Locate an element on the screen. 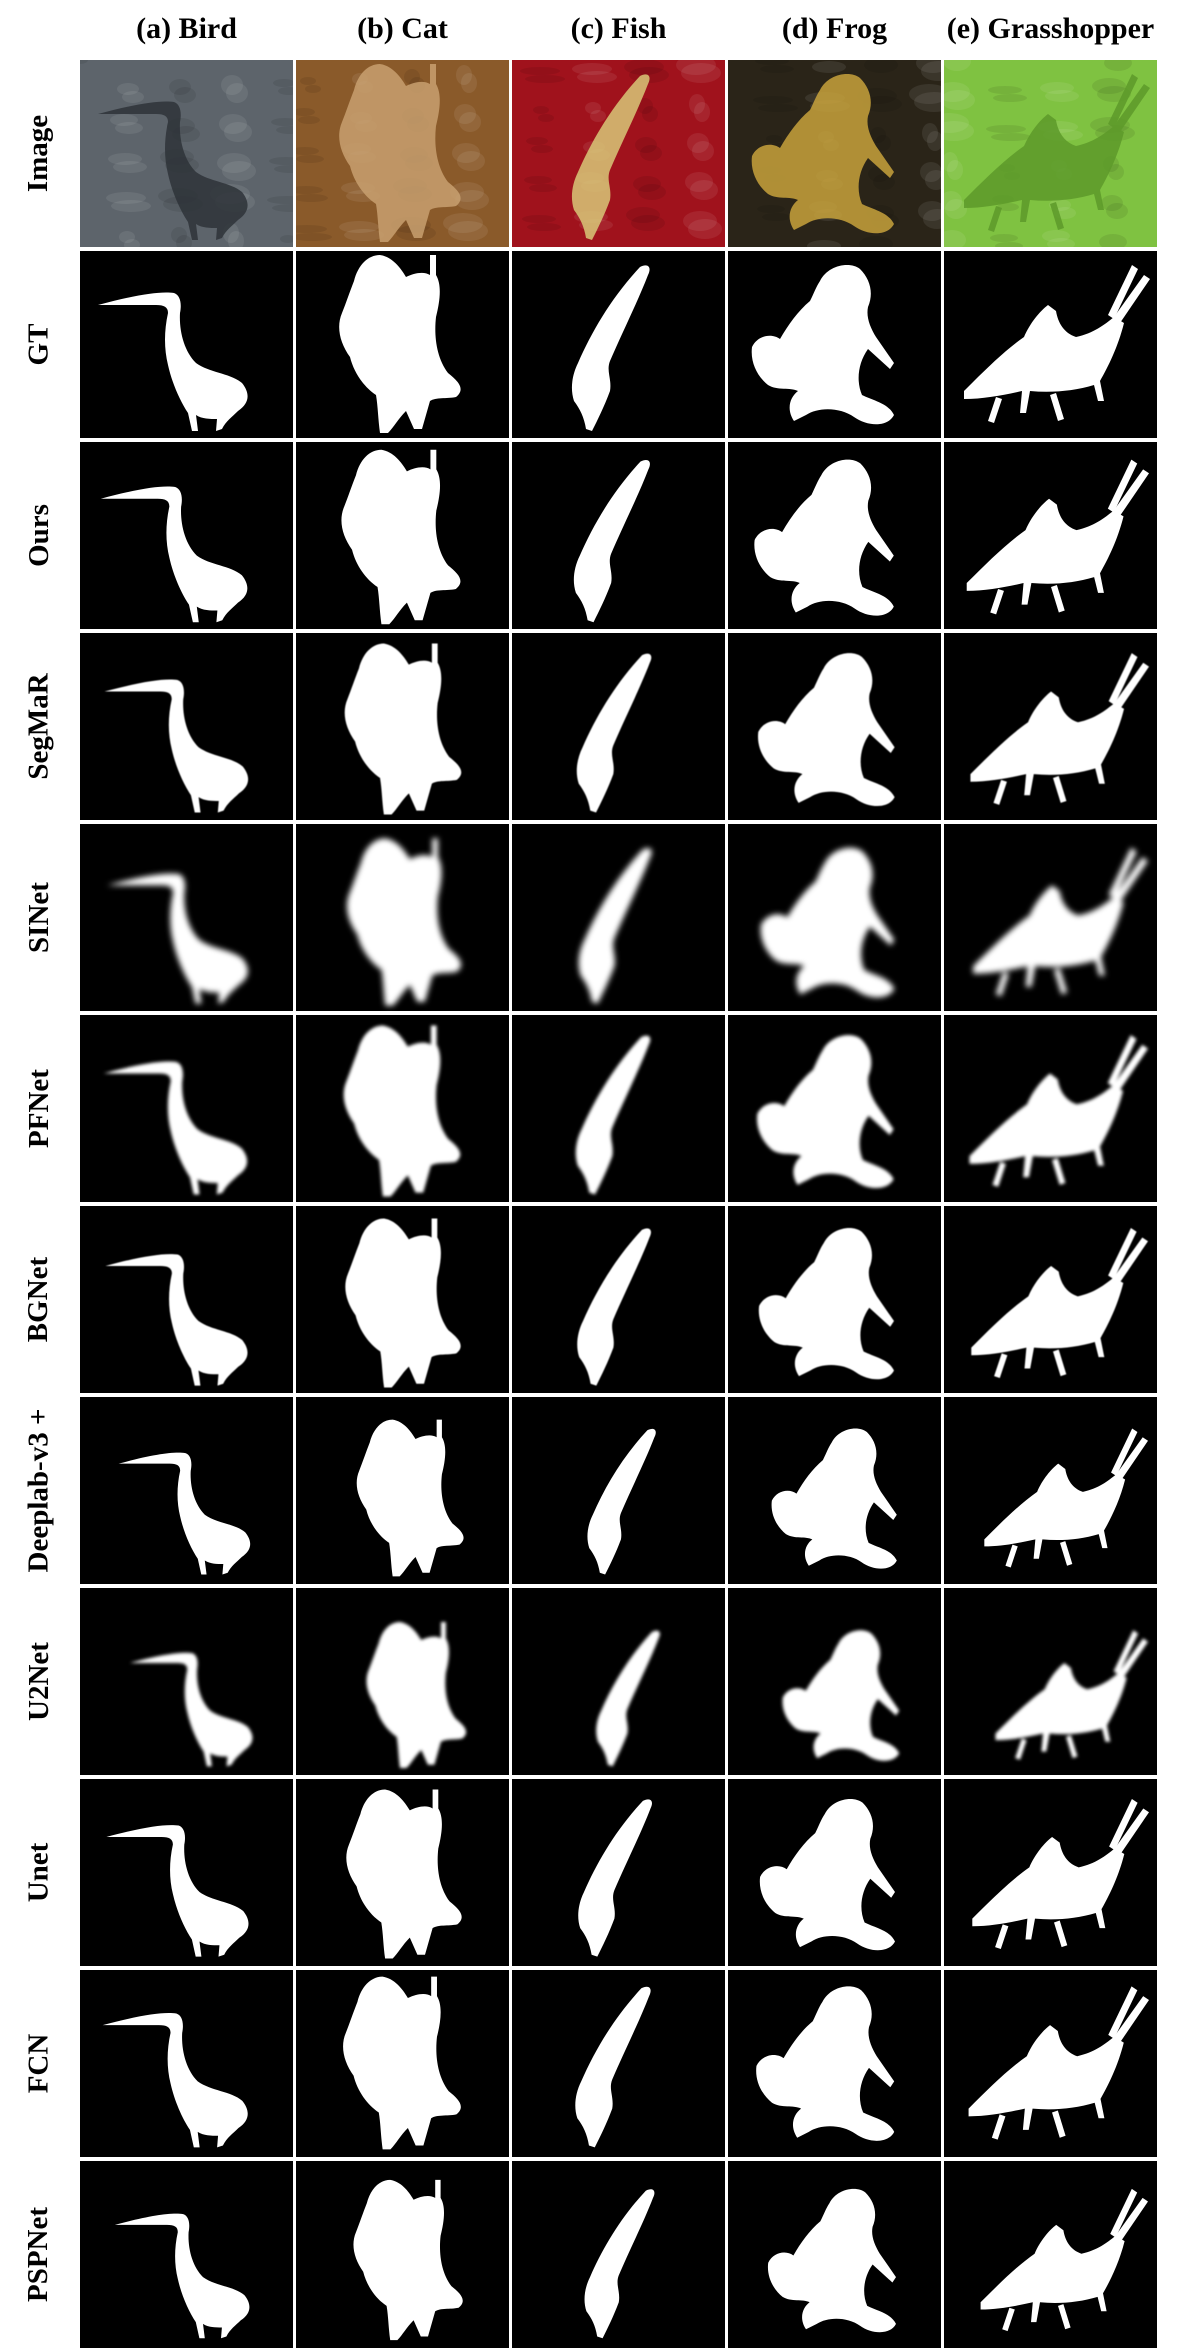  mask-sinet-cat is located at coordinates (402, 917).